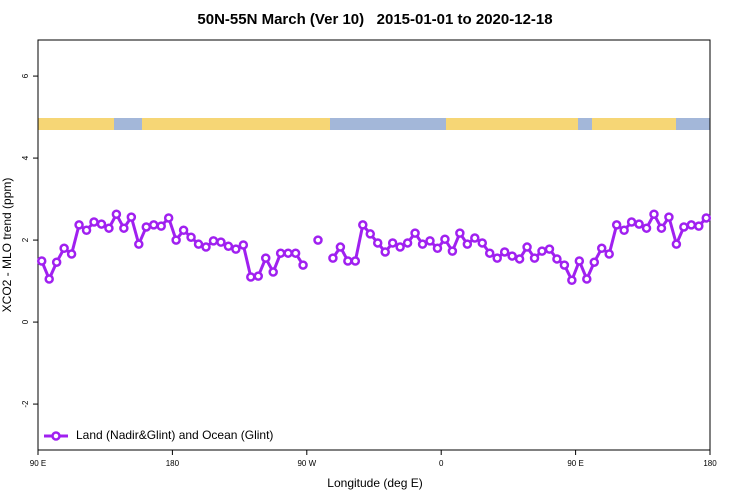  Describe the element at coordinates (306, 463) in the screenshot. I see `x-tick-label: 90 W` at that location.